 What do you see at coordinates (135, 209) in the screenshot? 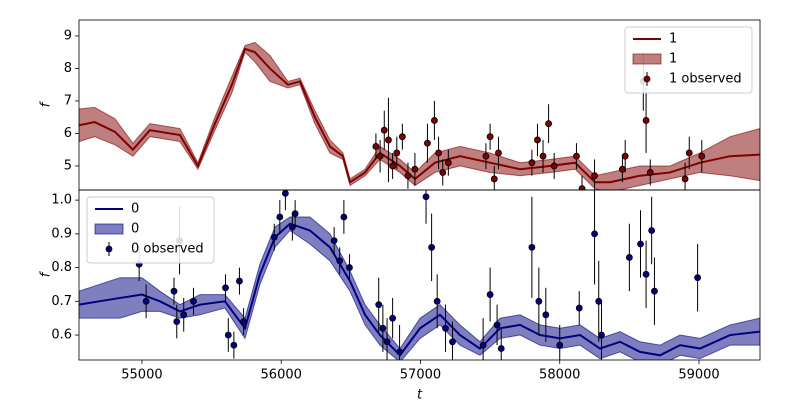
I see `legend-label: 0` at bounding box center [135, 209].